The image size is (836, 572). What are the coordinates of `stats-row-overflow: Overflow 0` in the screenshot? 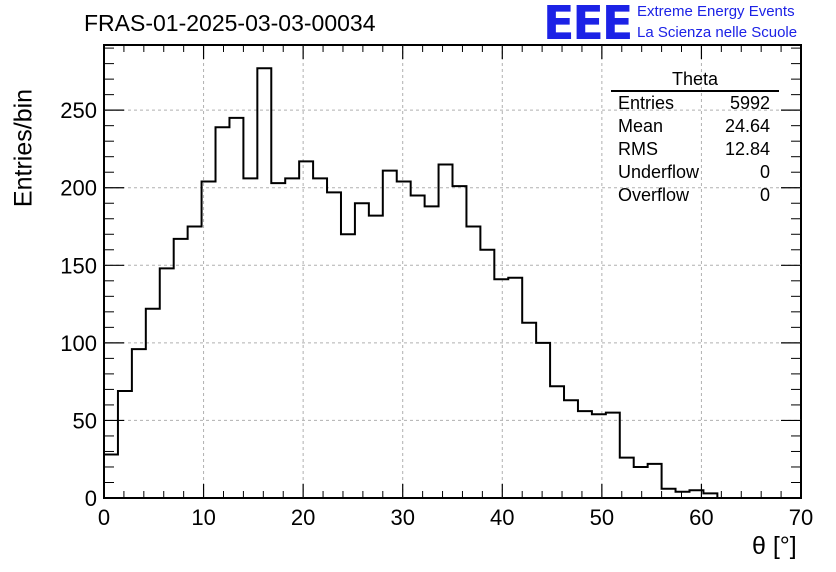 It's located at (695, 195).